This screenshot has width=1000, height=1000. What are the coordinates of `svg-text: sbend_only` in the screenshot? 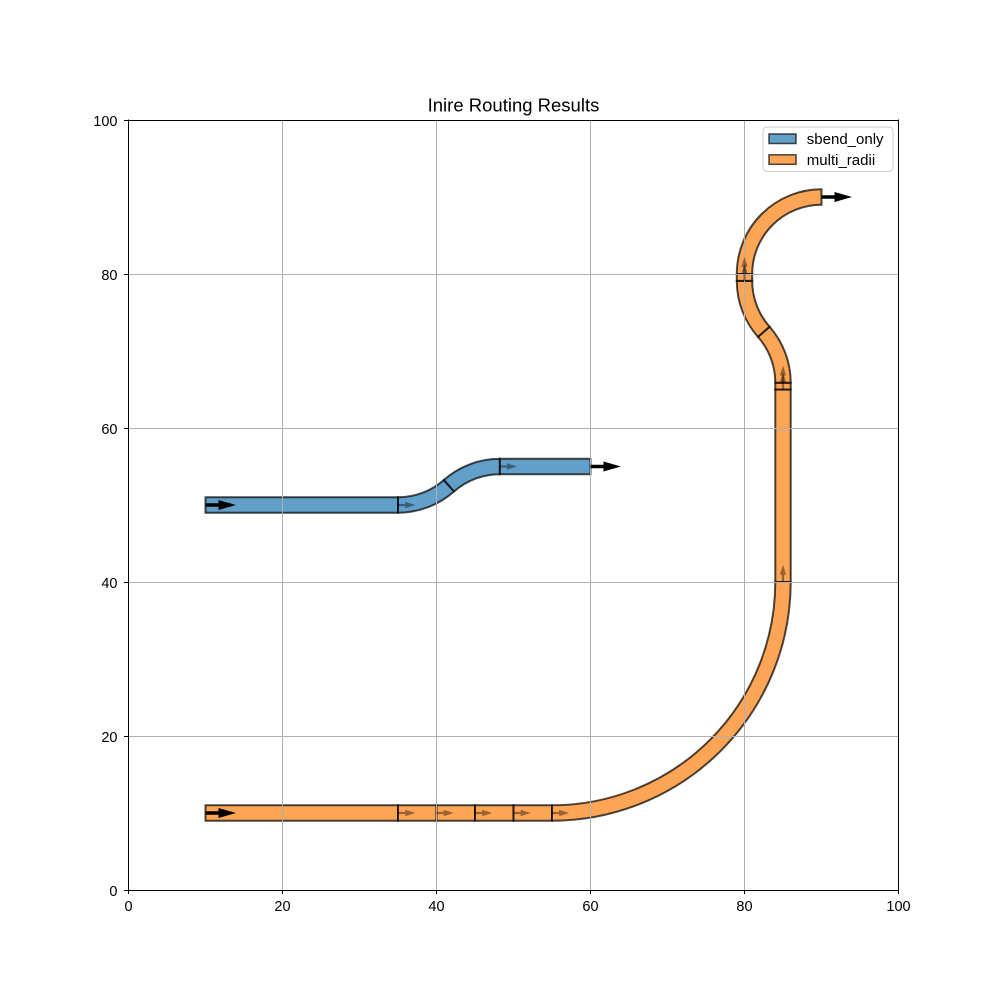 It's located at (845, 139).